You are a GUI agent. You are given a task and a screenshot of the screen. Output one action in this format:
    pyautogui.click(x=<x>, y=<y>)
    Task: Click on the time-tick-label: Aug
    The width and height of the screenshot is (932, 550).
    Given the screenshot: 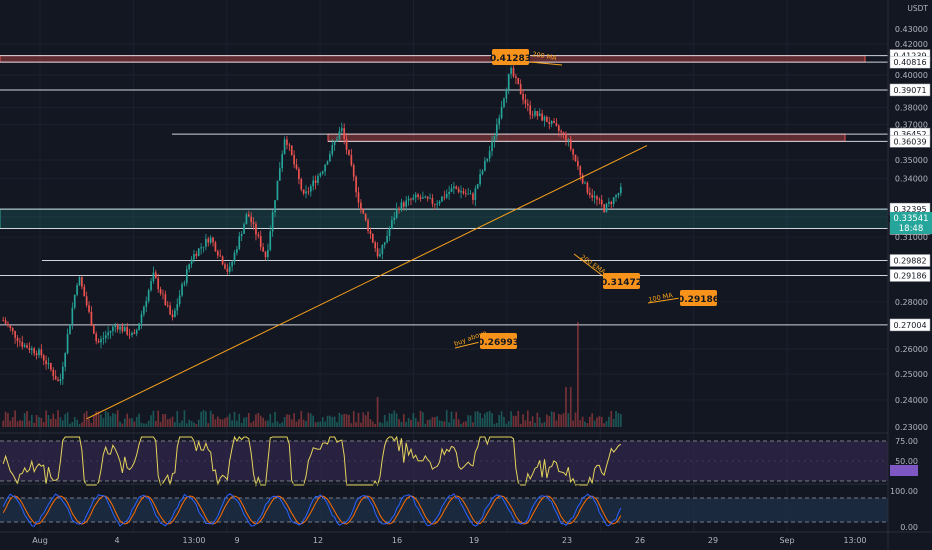 What is the action you would take?
    pyautogui.click(x=40, y=540)
    